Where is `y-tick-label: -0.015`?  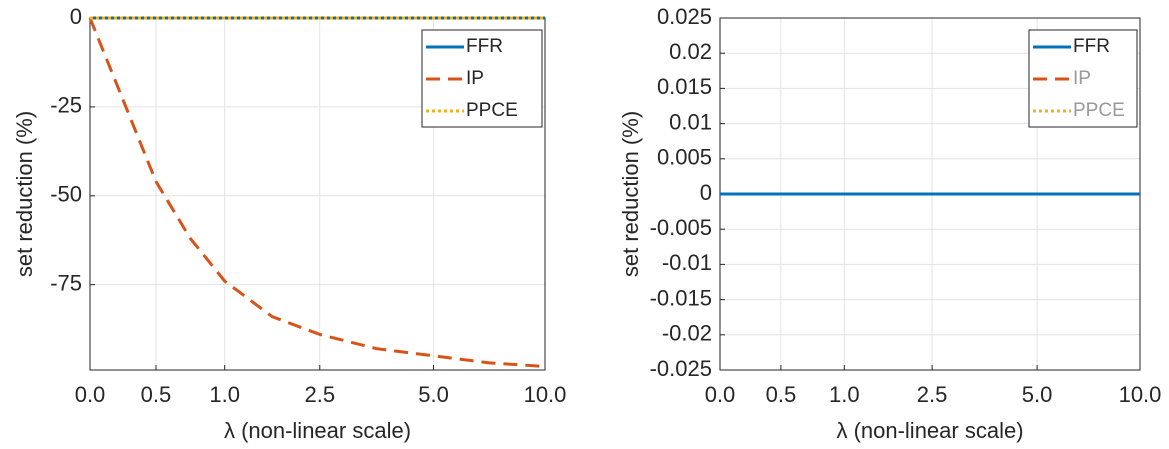 y-tick-label: -0.015 is located at coordinates (681, 297).